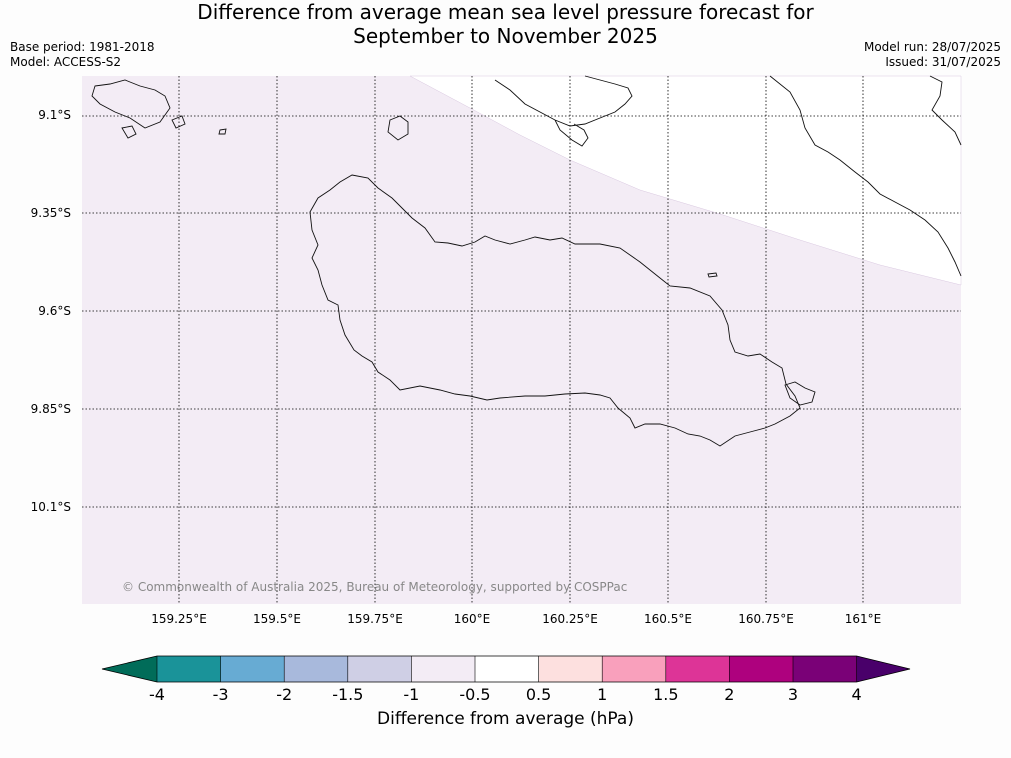 The image size is (1011, 758). I want to click on islet-north, so click(398, 128).